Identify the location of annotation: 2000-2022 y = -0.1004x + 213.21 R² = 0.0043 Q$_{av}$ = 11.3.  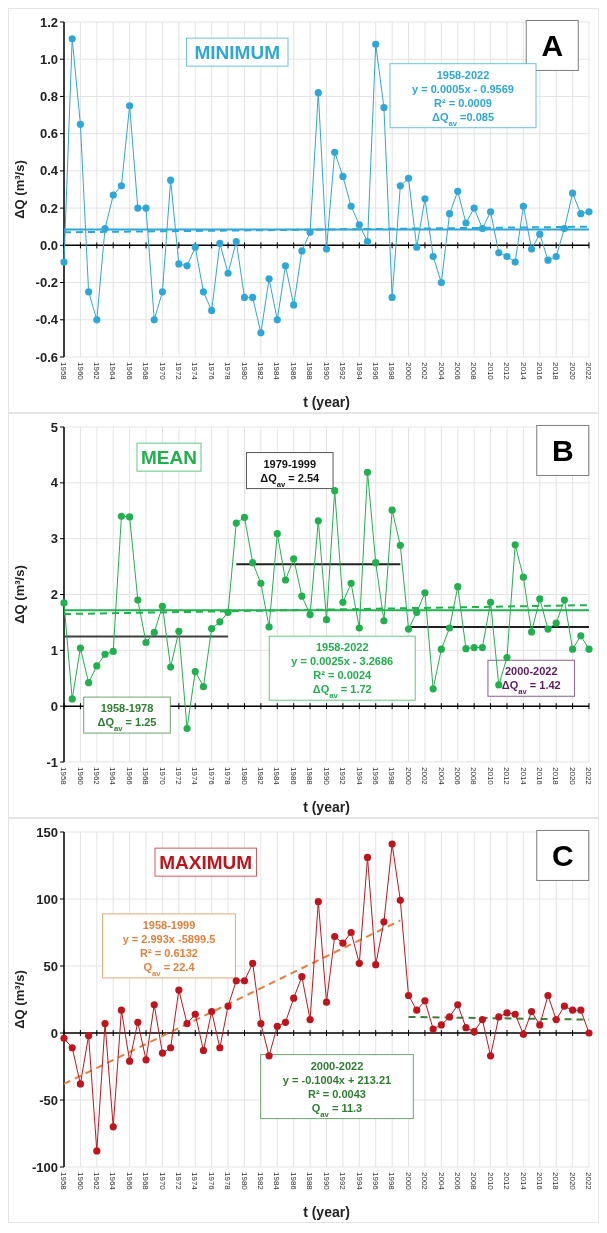
(337, 1089).